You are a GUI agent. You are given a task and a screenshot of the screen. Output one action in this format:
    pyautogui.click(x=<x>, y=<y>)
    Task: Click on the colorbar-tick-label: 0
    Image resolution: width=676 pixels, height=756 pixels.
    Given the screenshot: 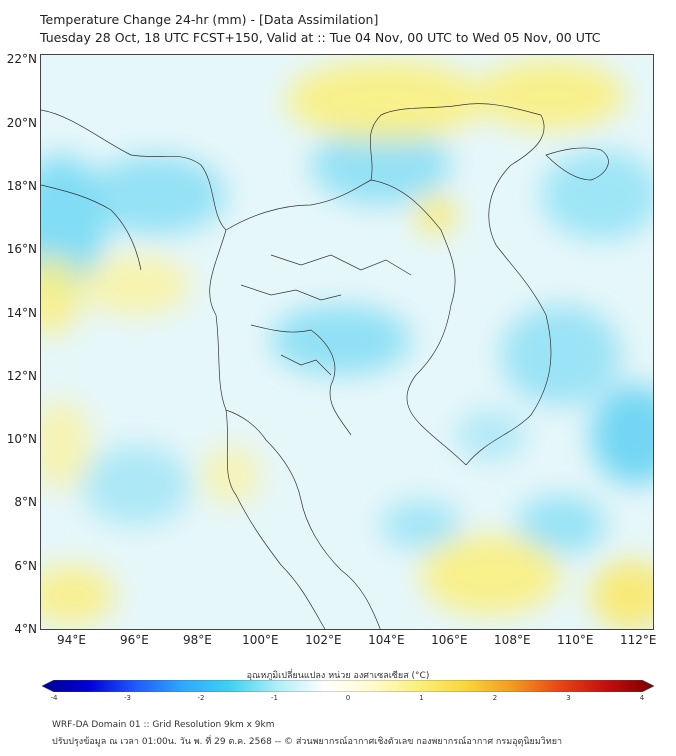 What is the action you would take?
    pyautogui.click(x=348, y=698)
    